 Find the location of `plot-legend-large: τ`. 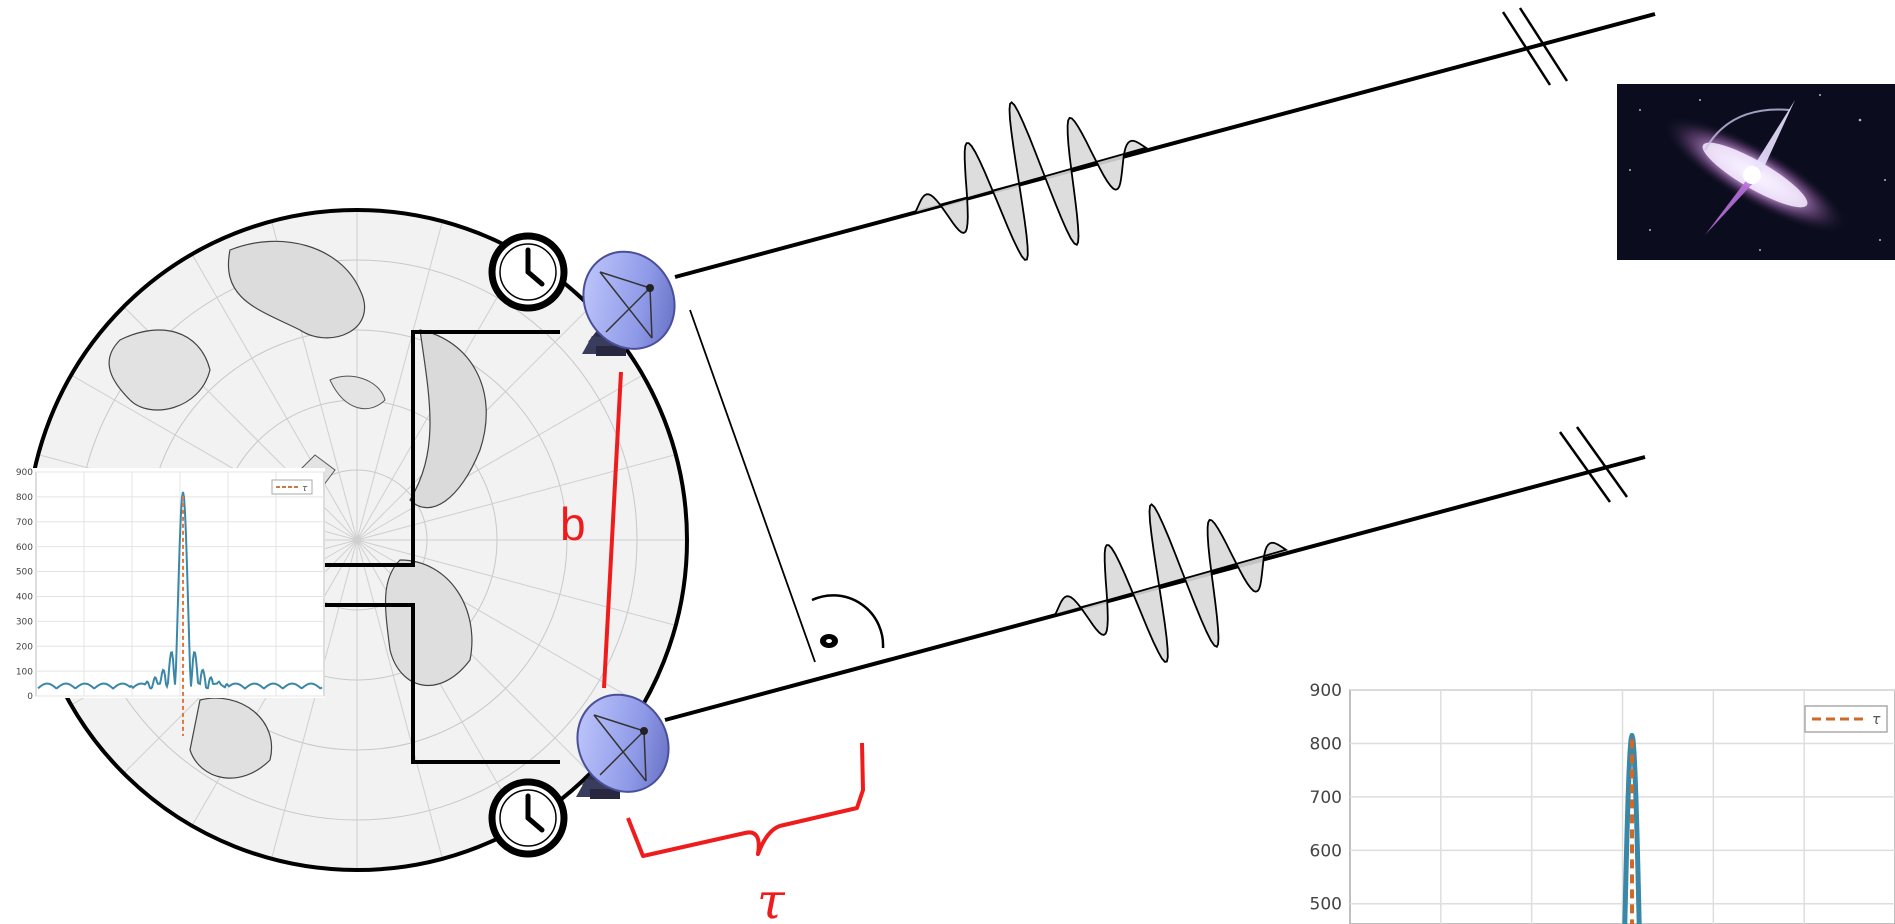

plot-legend-large: τ is located at coordinates (1846, 719).